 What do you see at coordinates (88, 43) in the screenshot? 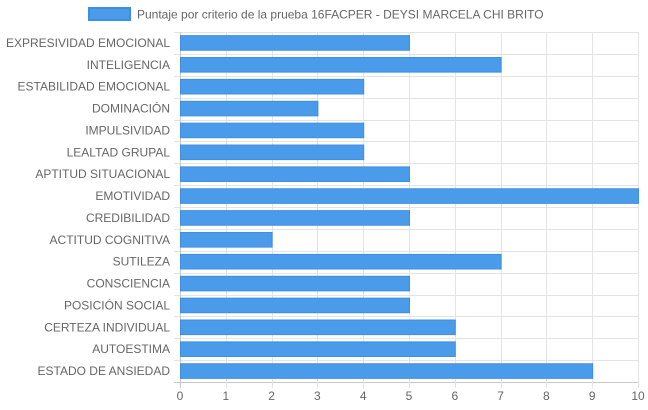
I see `category-label: EXPRESIVIDAD EMOCIONAL` at bounding box center [88, 43].